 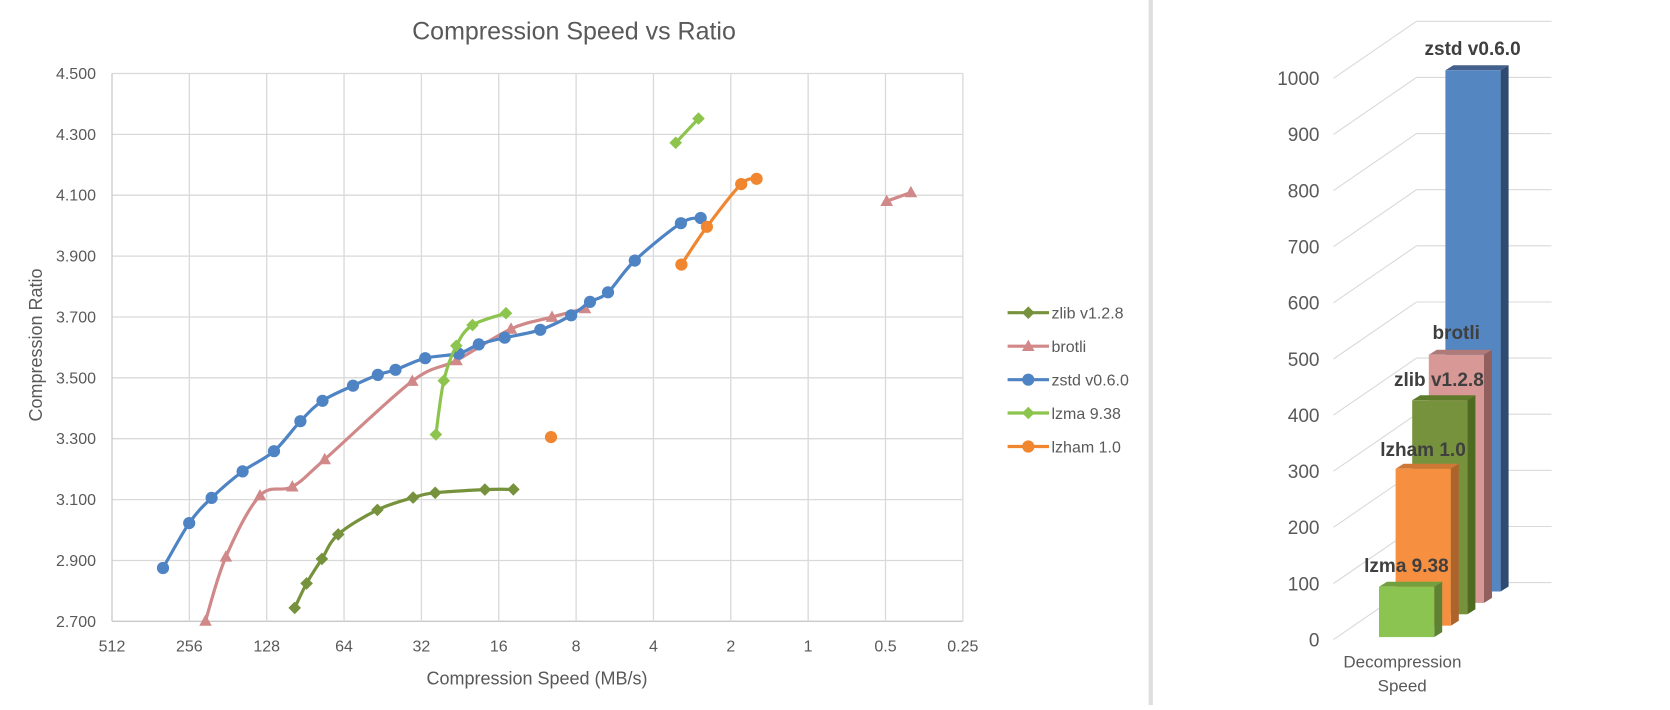 I want to click on svg-text: 16, so click(x=499, y=647).